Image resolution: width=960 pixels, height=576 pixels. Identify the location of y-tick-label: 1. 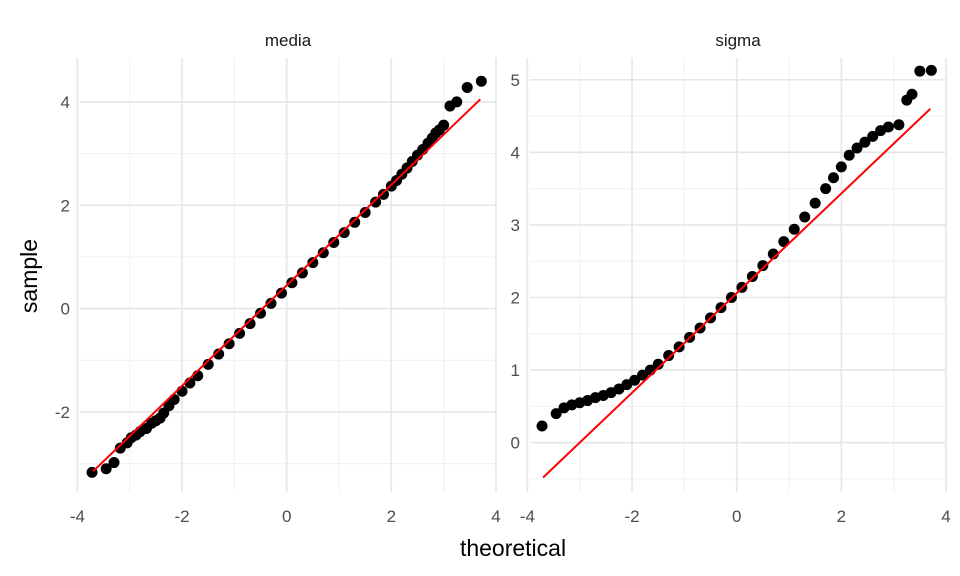
(515, 370).